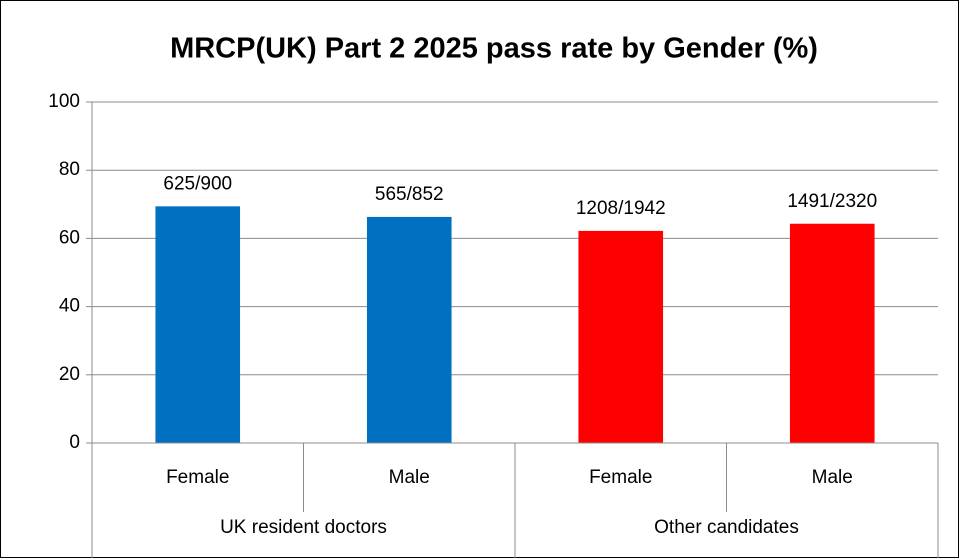 This screenshot has width=959, height=558. I want to click on group-label: UK resident doctors, so click(303, 527).